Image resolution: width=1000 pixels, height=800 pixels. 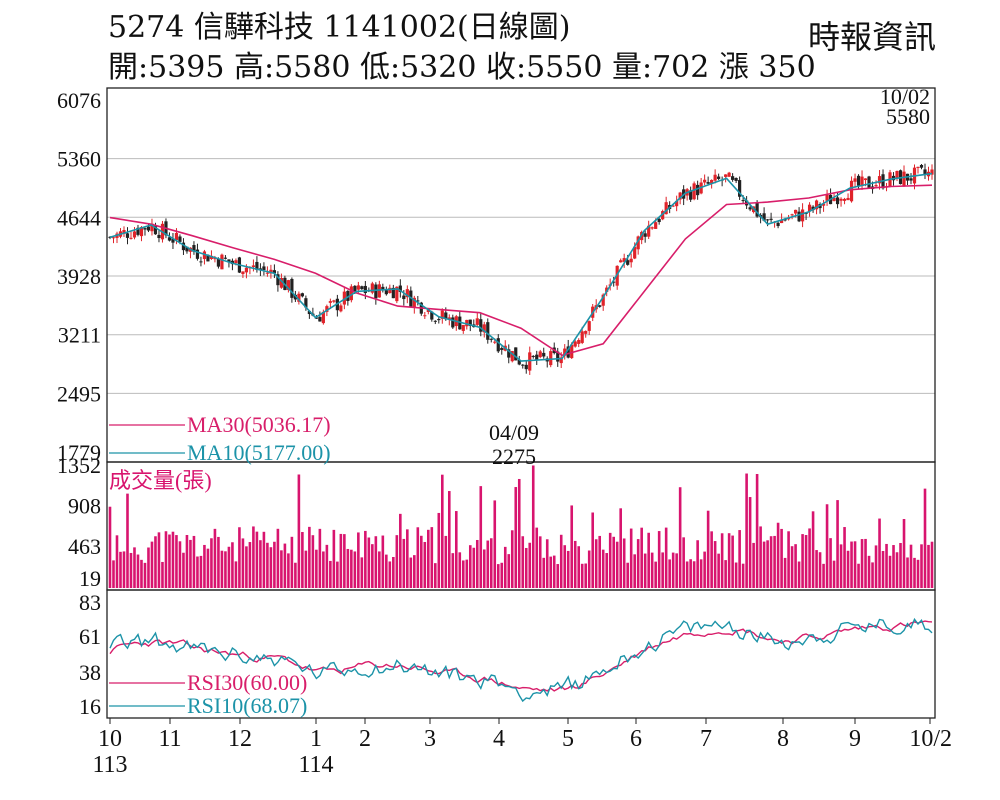 I want to click on rsi-tick-label: 38, so click(x=90, y=672).